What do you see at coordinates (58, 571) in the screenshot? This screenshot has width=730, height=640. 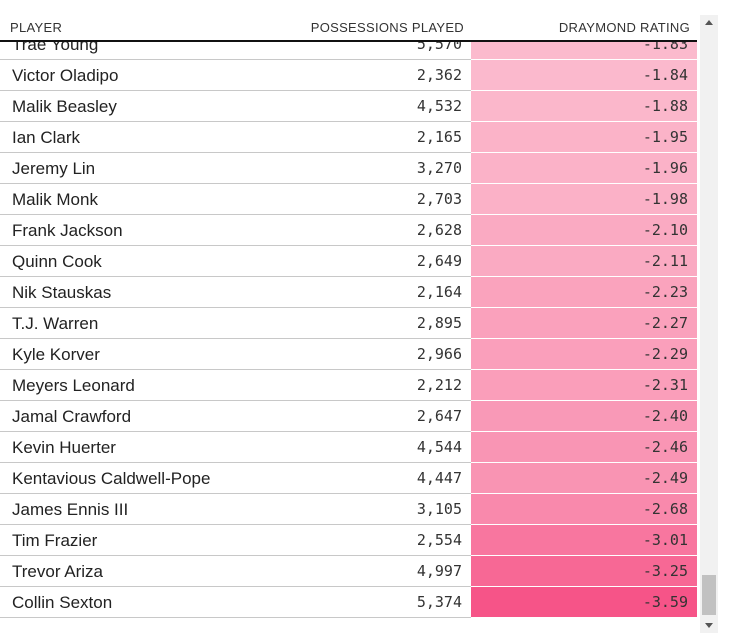 I see `player-name: Trevor Ariza` at bounding box center [58, 571].